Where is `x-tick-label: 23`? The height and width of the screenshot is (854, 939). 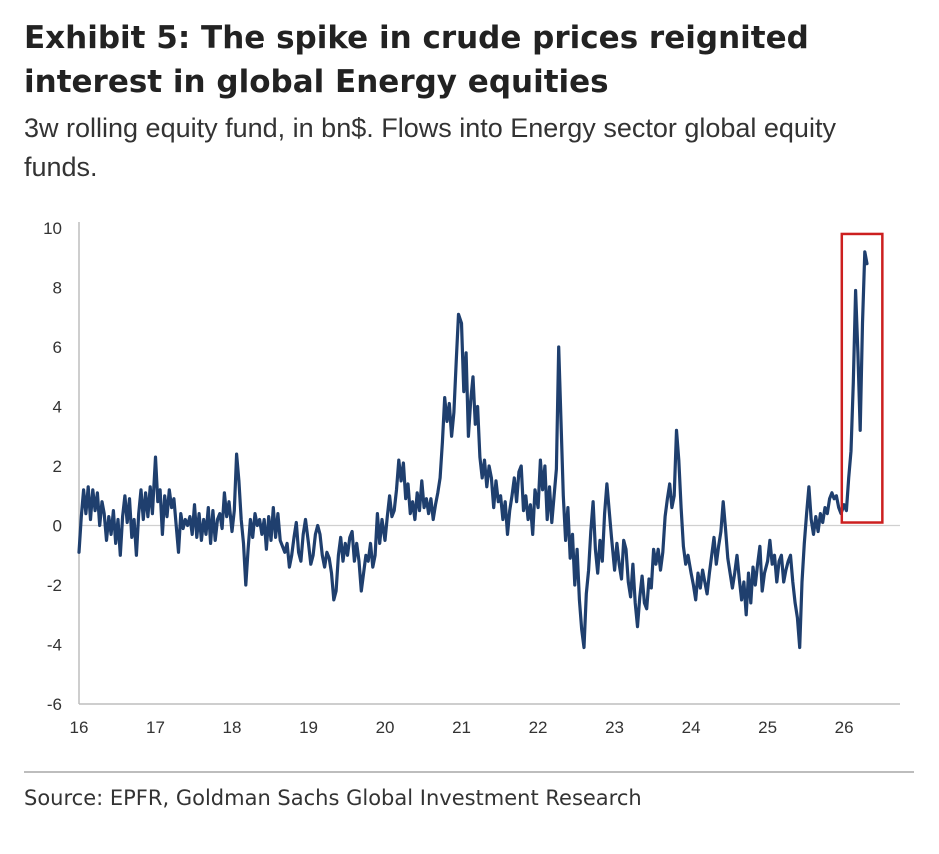 x-tick-label: 23 is located at coordinates (614, 727).